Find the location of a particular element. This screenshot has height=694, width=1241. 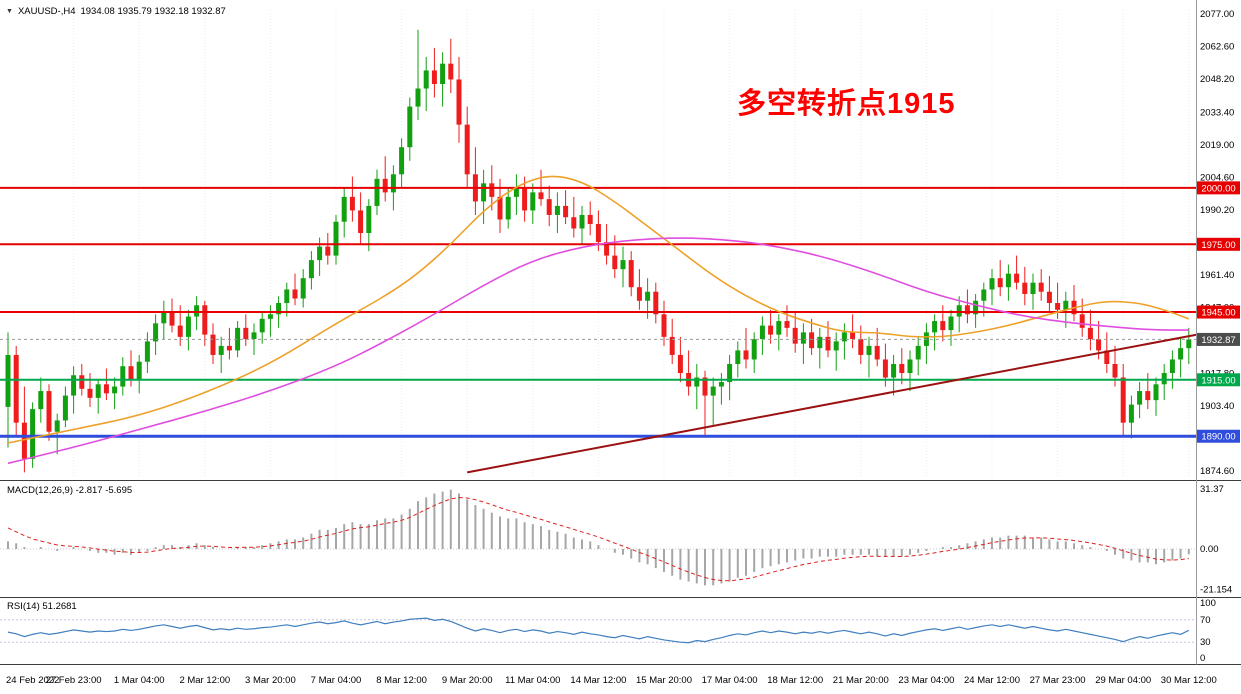

svg-text: 2004.60 is located at coordinates (1217, 177).